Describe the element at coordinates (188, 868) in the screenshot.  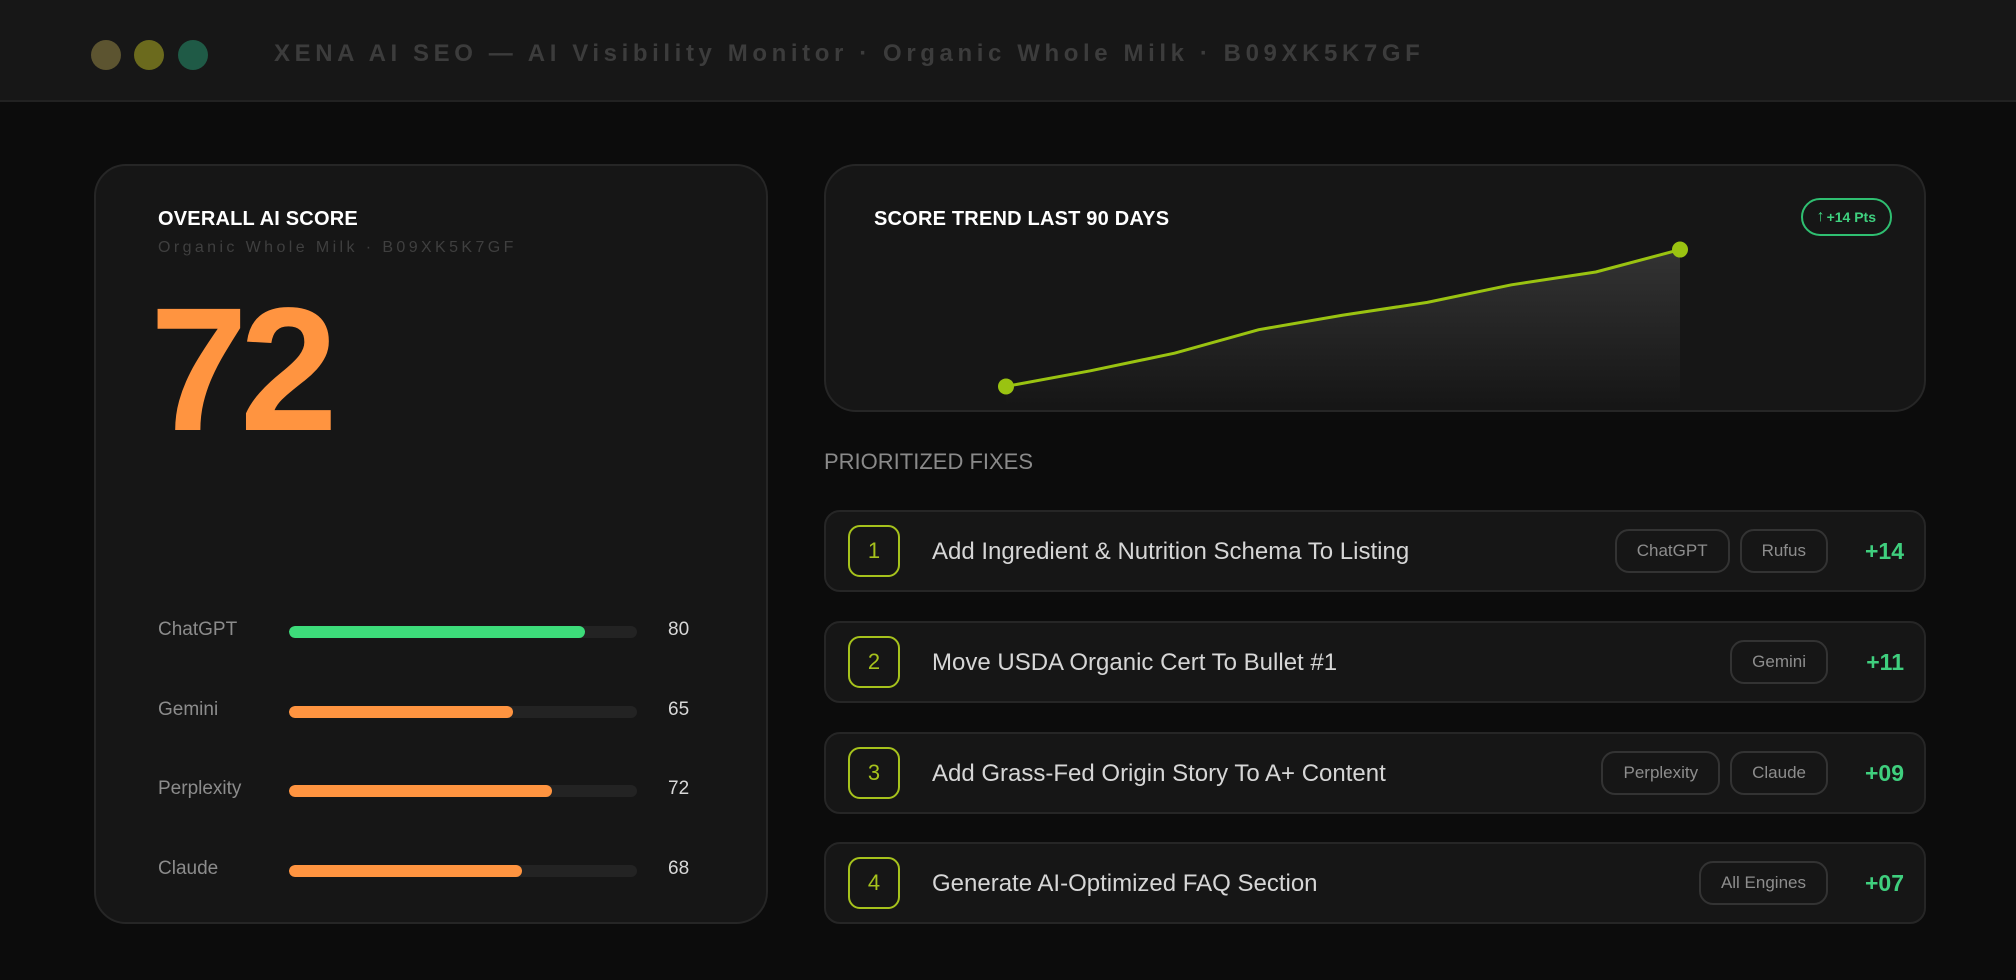
I see `engine-name: Claude` at that location.